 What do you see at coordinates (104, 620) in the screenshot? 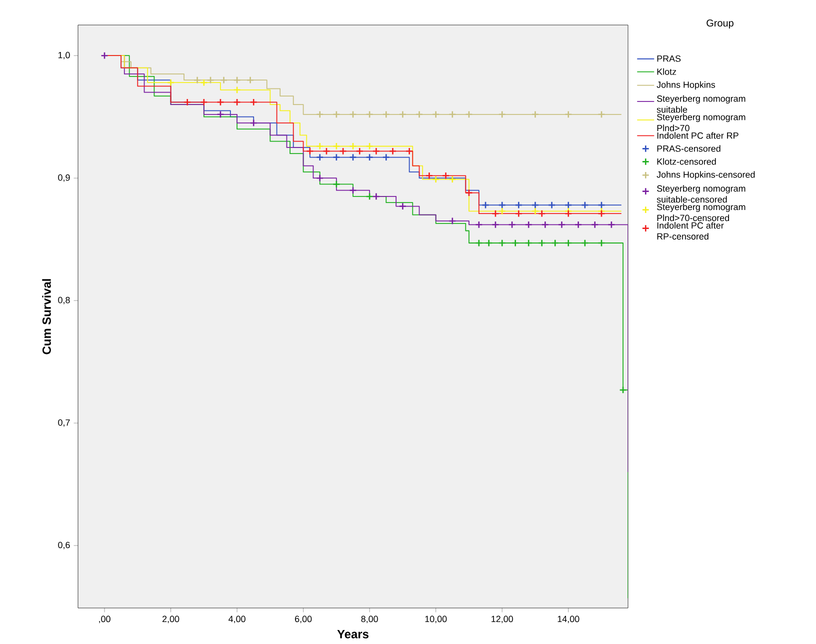
I see `x-tick-label: ,00` at bounding box center [104, 620].